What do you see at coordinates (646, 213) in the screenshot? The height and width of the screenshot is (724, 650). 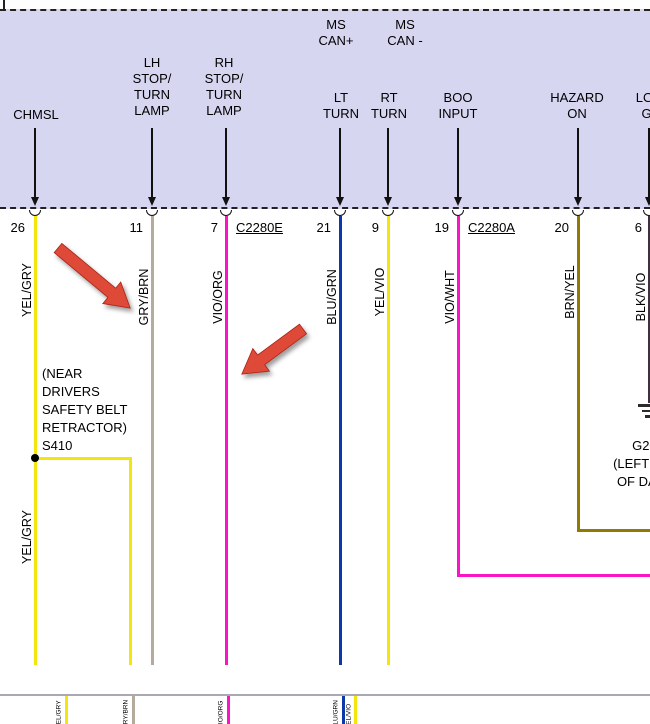 I see `pin-cavity` at bounding box center [646, 213].